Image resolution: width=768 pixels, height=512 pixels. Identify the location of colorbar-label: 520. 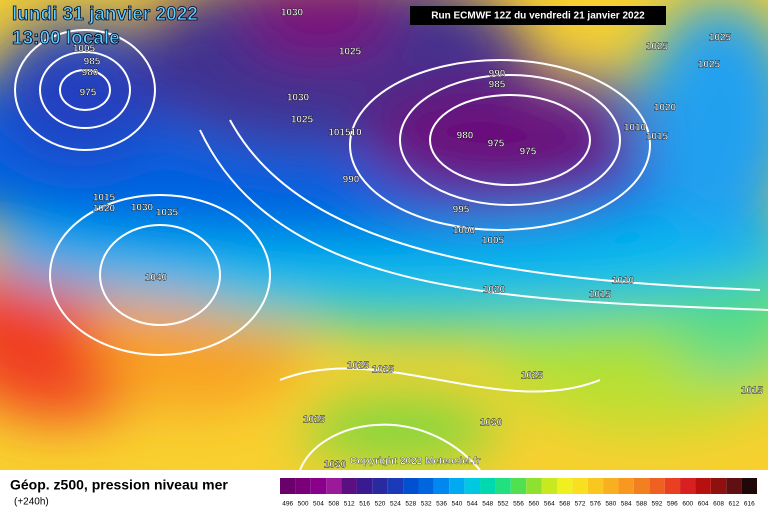
(380, 504).